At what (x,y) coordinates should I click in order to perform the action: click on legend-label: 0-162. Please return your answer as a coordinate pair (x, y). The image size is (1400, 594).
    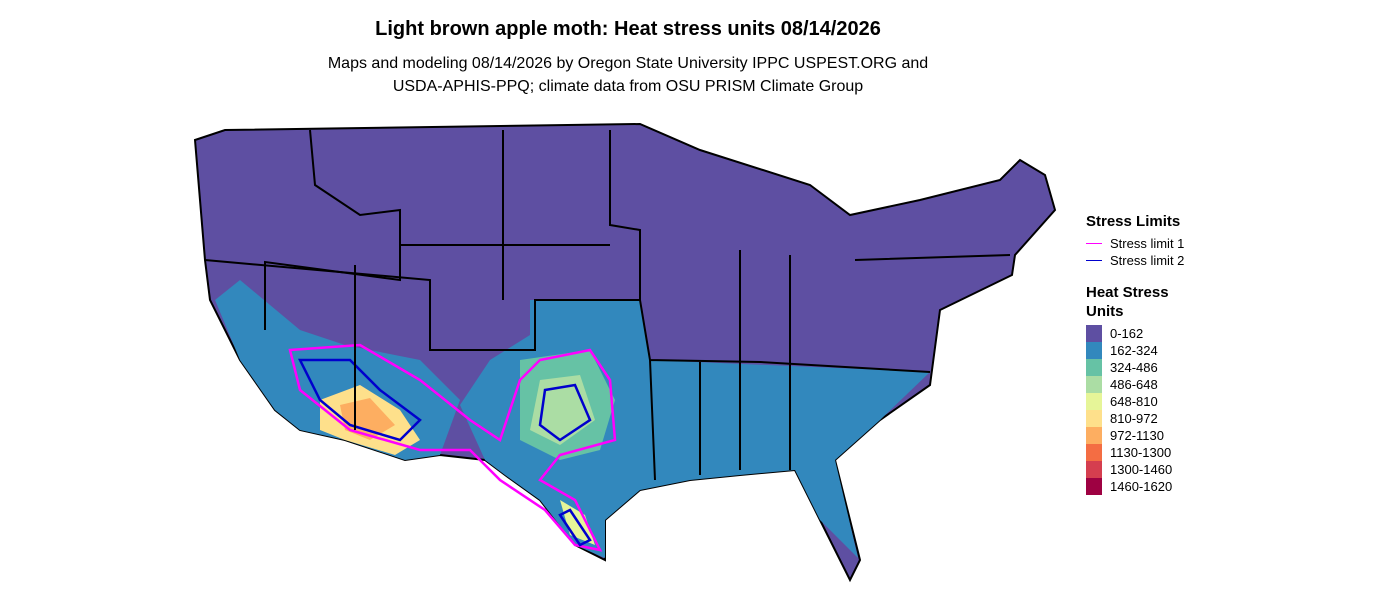
    Looking at the image, I should click on (1127, 333).